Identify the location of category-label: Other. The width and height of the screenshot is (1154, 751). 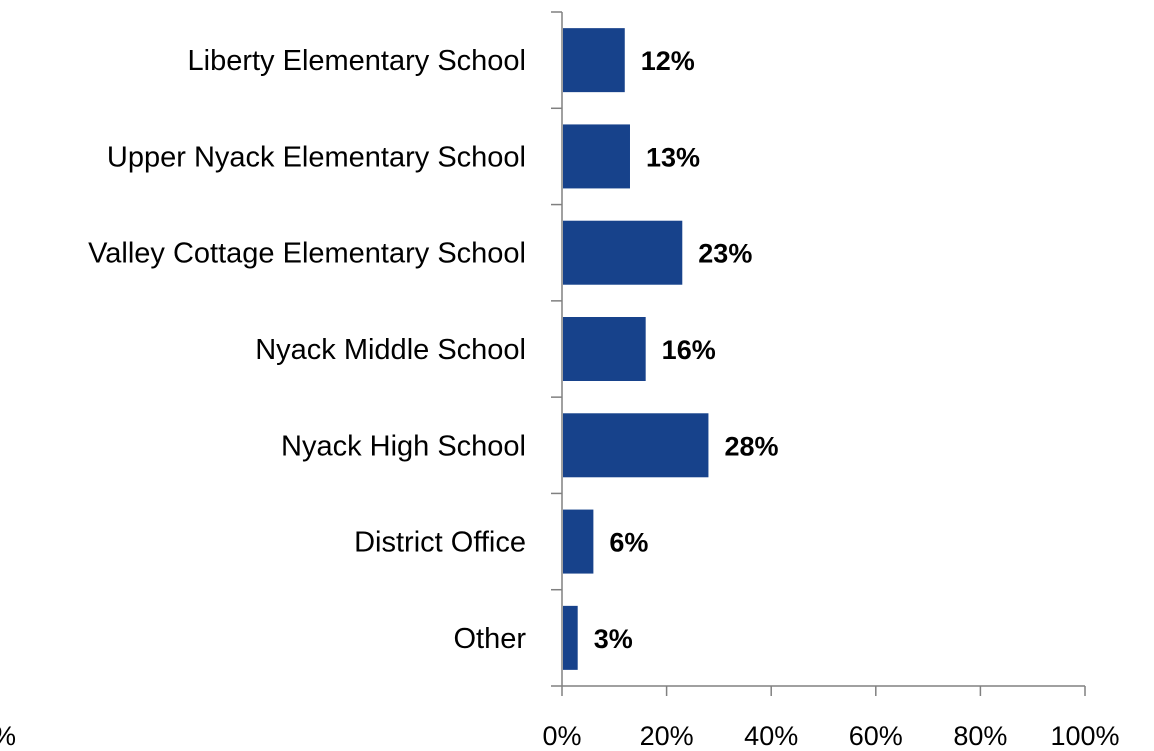
(489, 639).